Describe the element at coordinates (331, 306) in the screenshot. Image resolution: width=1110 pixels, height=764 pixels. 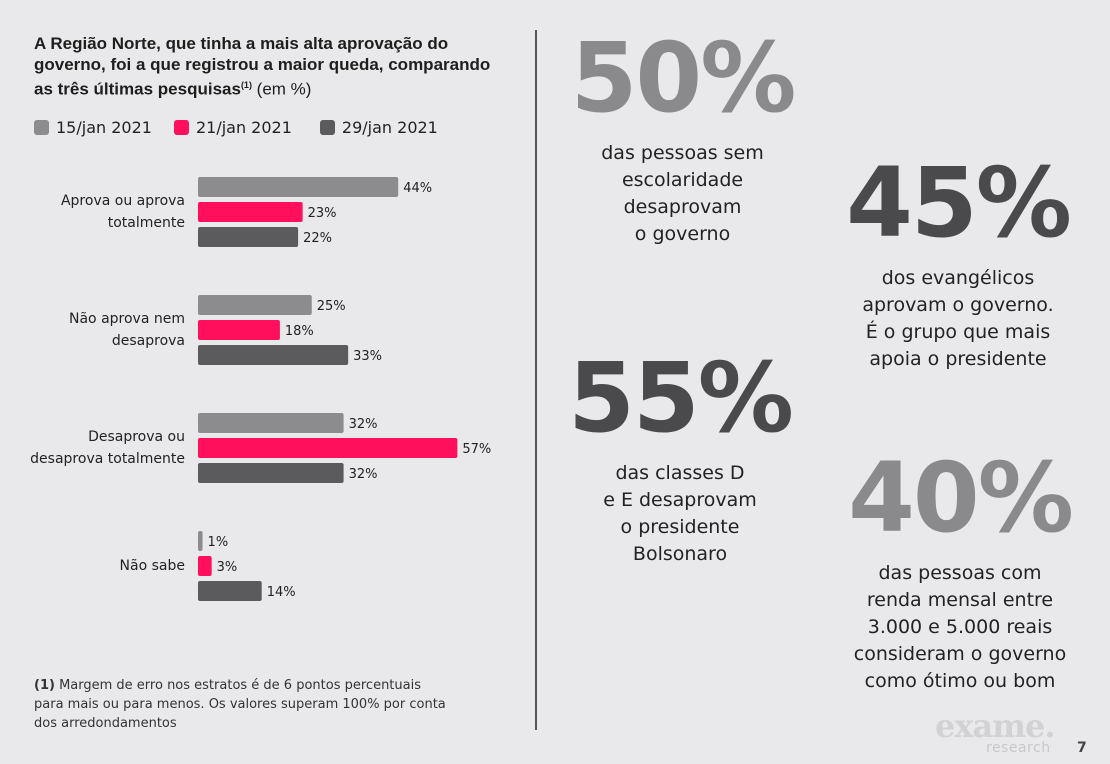
I see `bar-value-label: 25%` at that location.